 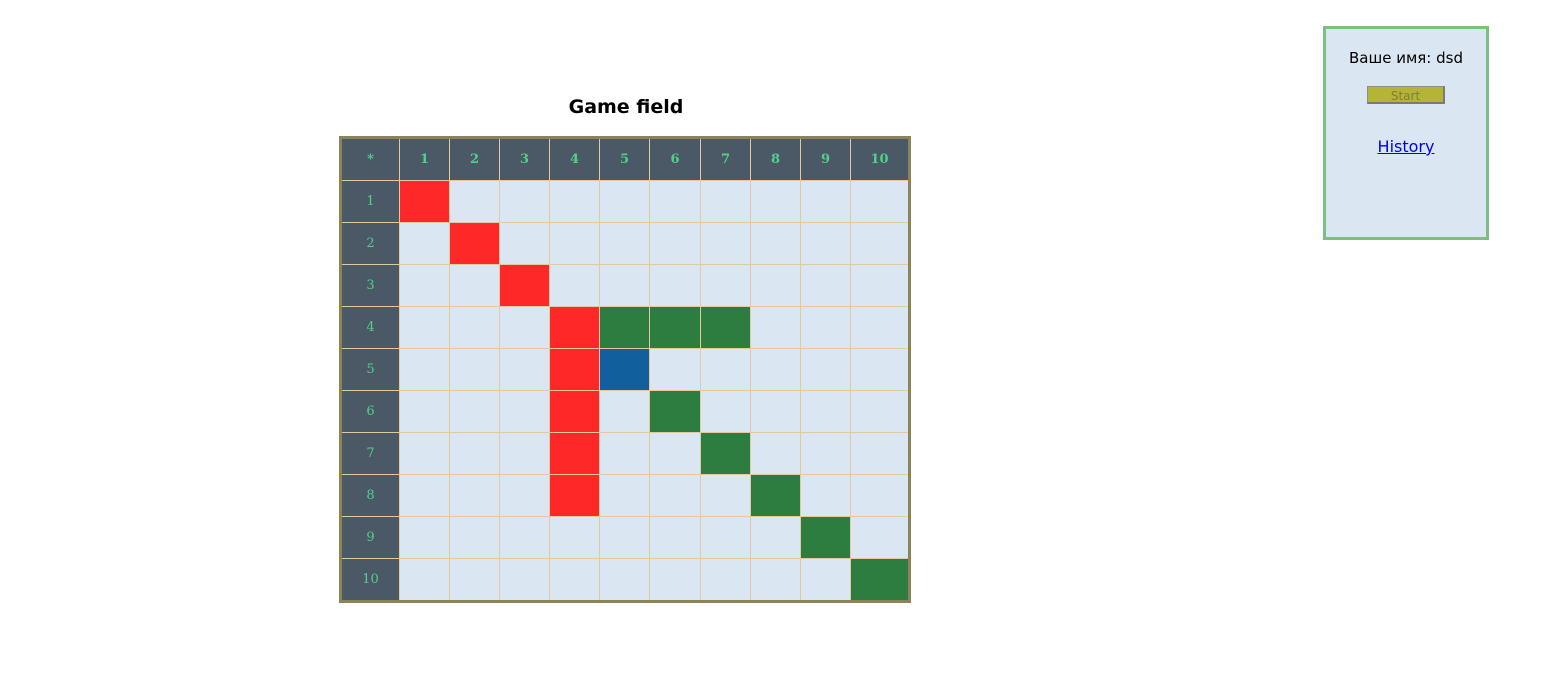 What do you see at coordinates (624, 369) in the screenshot?
I see `board-cell-blue` at bounding box center [624, 369].